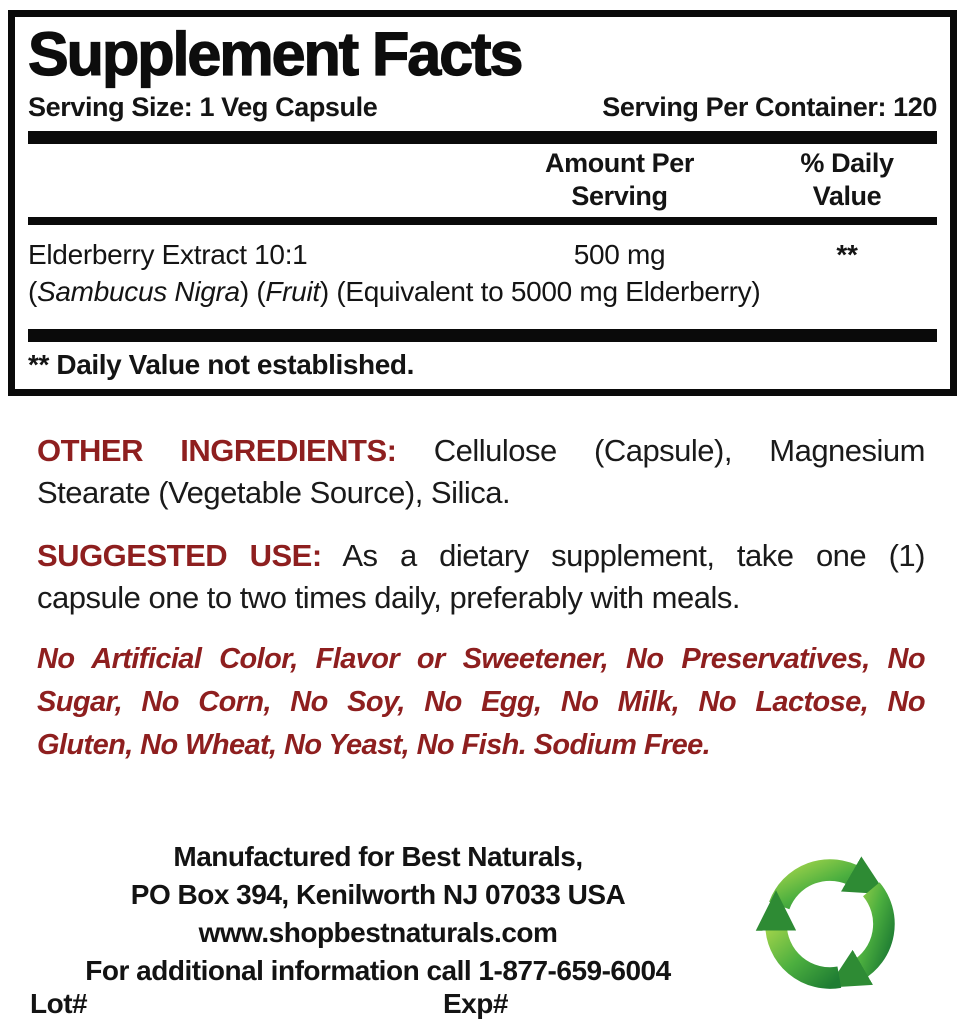 The height and width of the screenshot is (1024, 965). I want to click on serving-size: Serving Size: 1 Veg Capsule, so click(203, 107).